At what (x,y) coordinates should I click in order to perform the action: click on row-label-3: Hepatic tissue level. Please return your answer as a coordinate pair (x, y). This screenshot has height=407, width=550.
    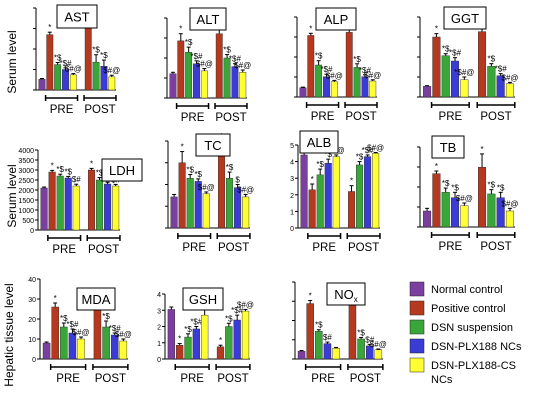
    Looking at the image, I should click on (9, 334).